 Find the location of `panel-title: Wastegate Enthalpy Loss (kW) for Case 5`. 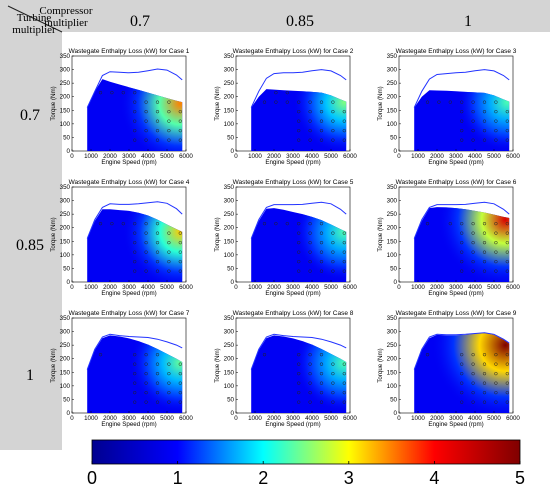

panel-title: Wastegate Enthalpy Loss (kW) for Case 5 is located at coordinates (293, 182).